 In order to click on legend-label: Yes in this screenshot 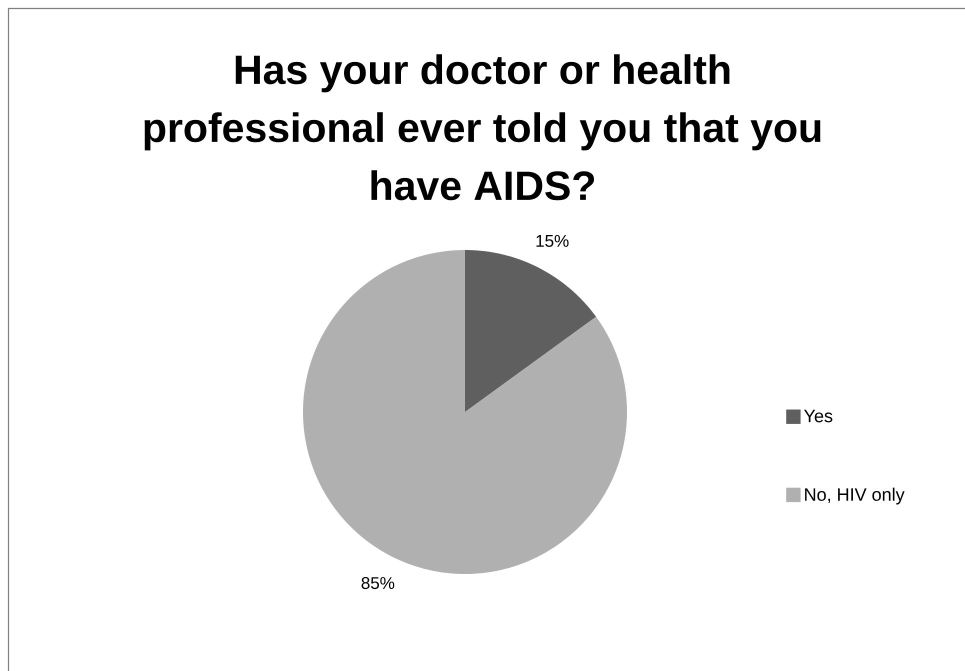, I will do `click(818, 416)`.